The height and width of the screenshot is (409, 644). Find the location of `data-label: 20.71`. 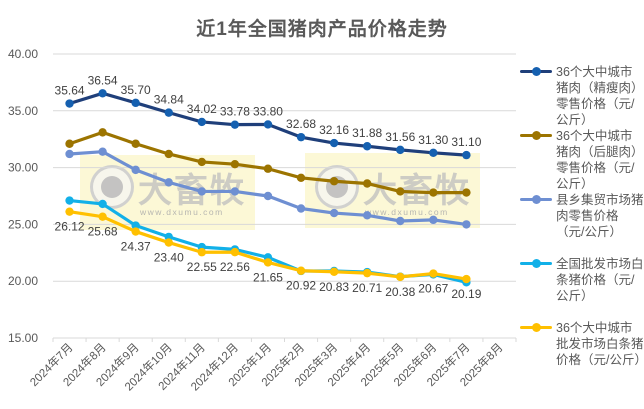

data-label: 20.71 is located at coordinates (367, 288).